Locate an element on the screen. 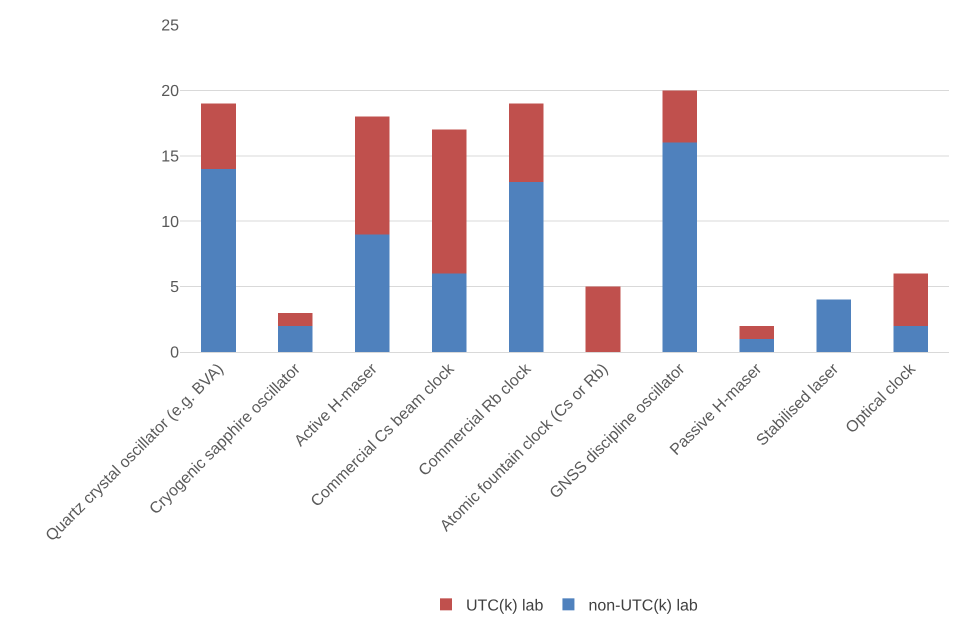 The width and height of the screenshot is (959, 632). legend-label: UTC(k) lab is located at coordinates (505, 606).